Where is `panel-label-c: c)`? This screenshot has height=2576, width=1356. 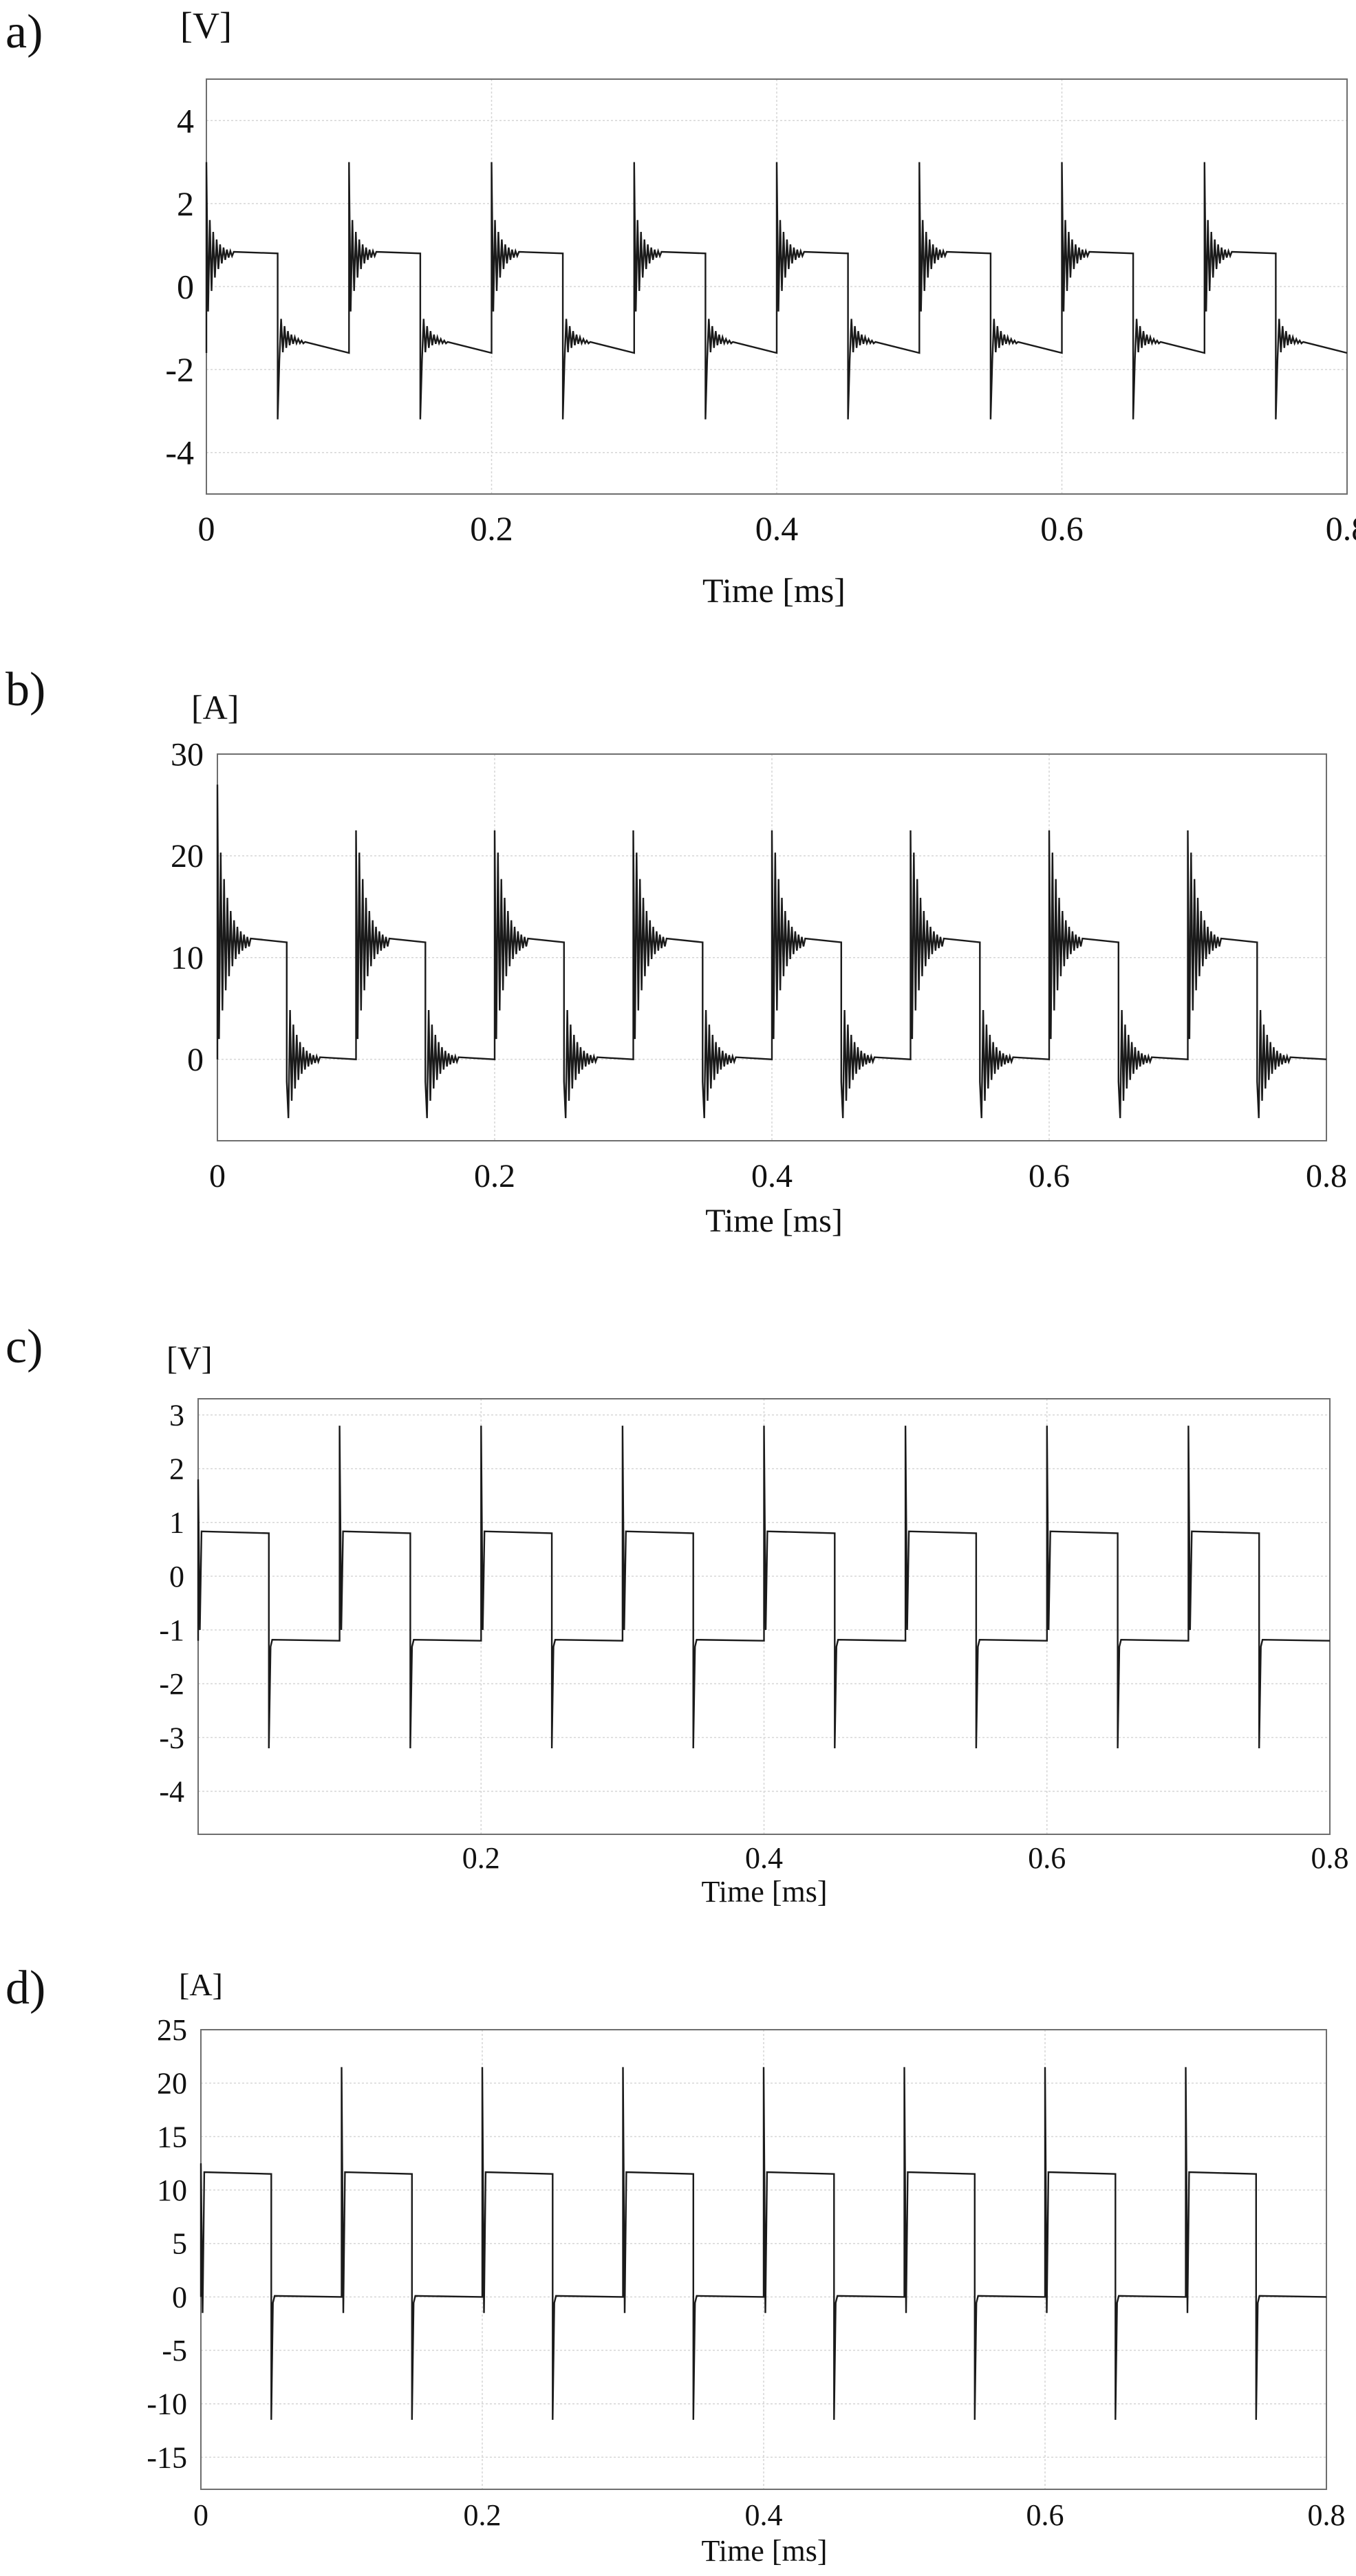 panel-label-c: c) is located at coordinates (24, 1346).